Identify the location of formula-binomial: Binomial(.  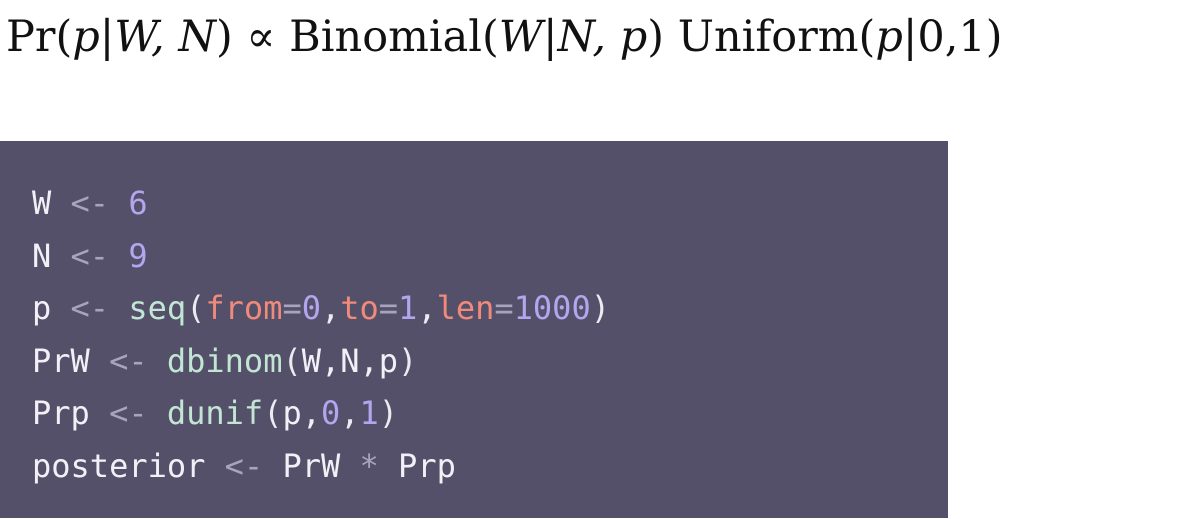
(394, 37).